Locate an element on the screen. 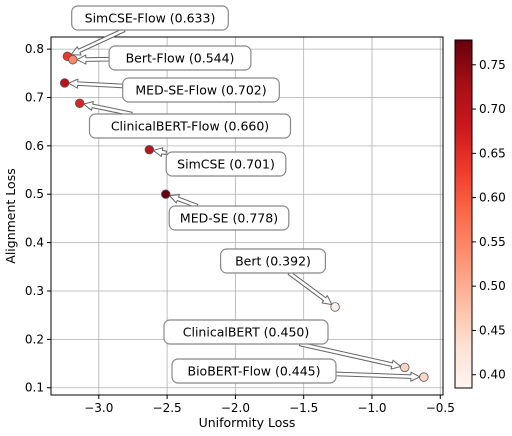 The height and width of the screenshot is (436, 512). point-label: Bert (0.392) is located at coordinates (273, 261).